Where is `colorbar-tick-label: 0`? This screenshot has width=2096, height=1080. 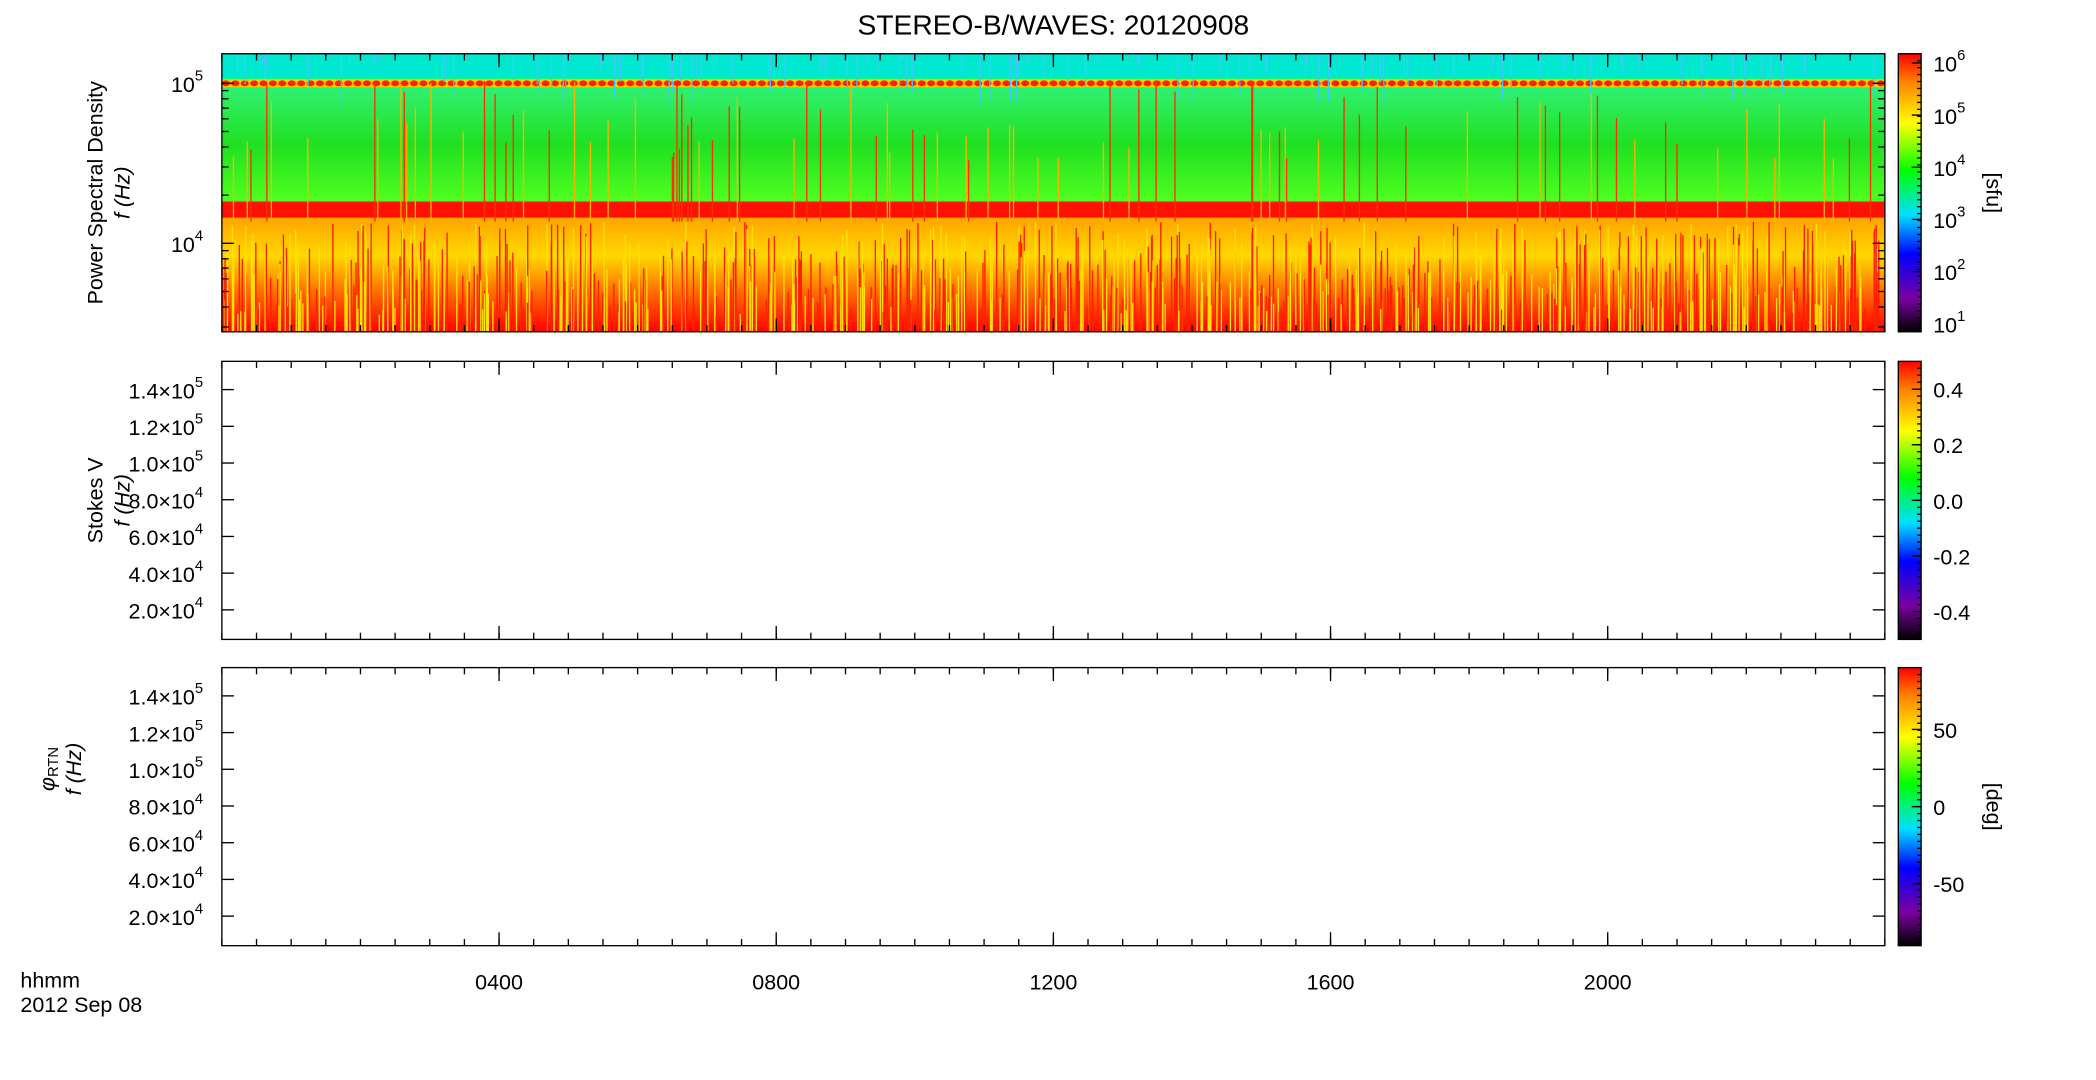 colorbar-tick-label: 0 is located at coordinates (1939, 808).